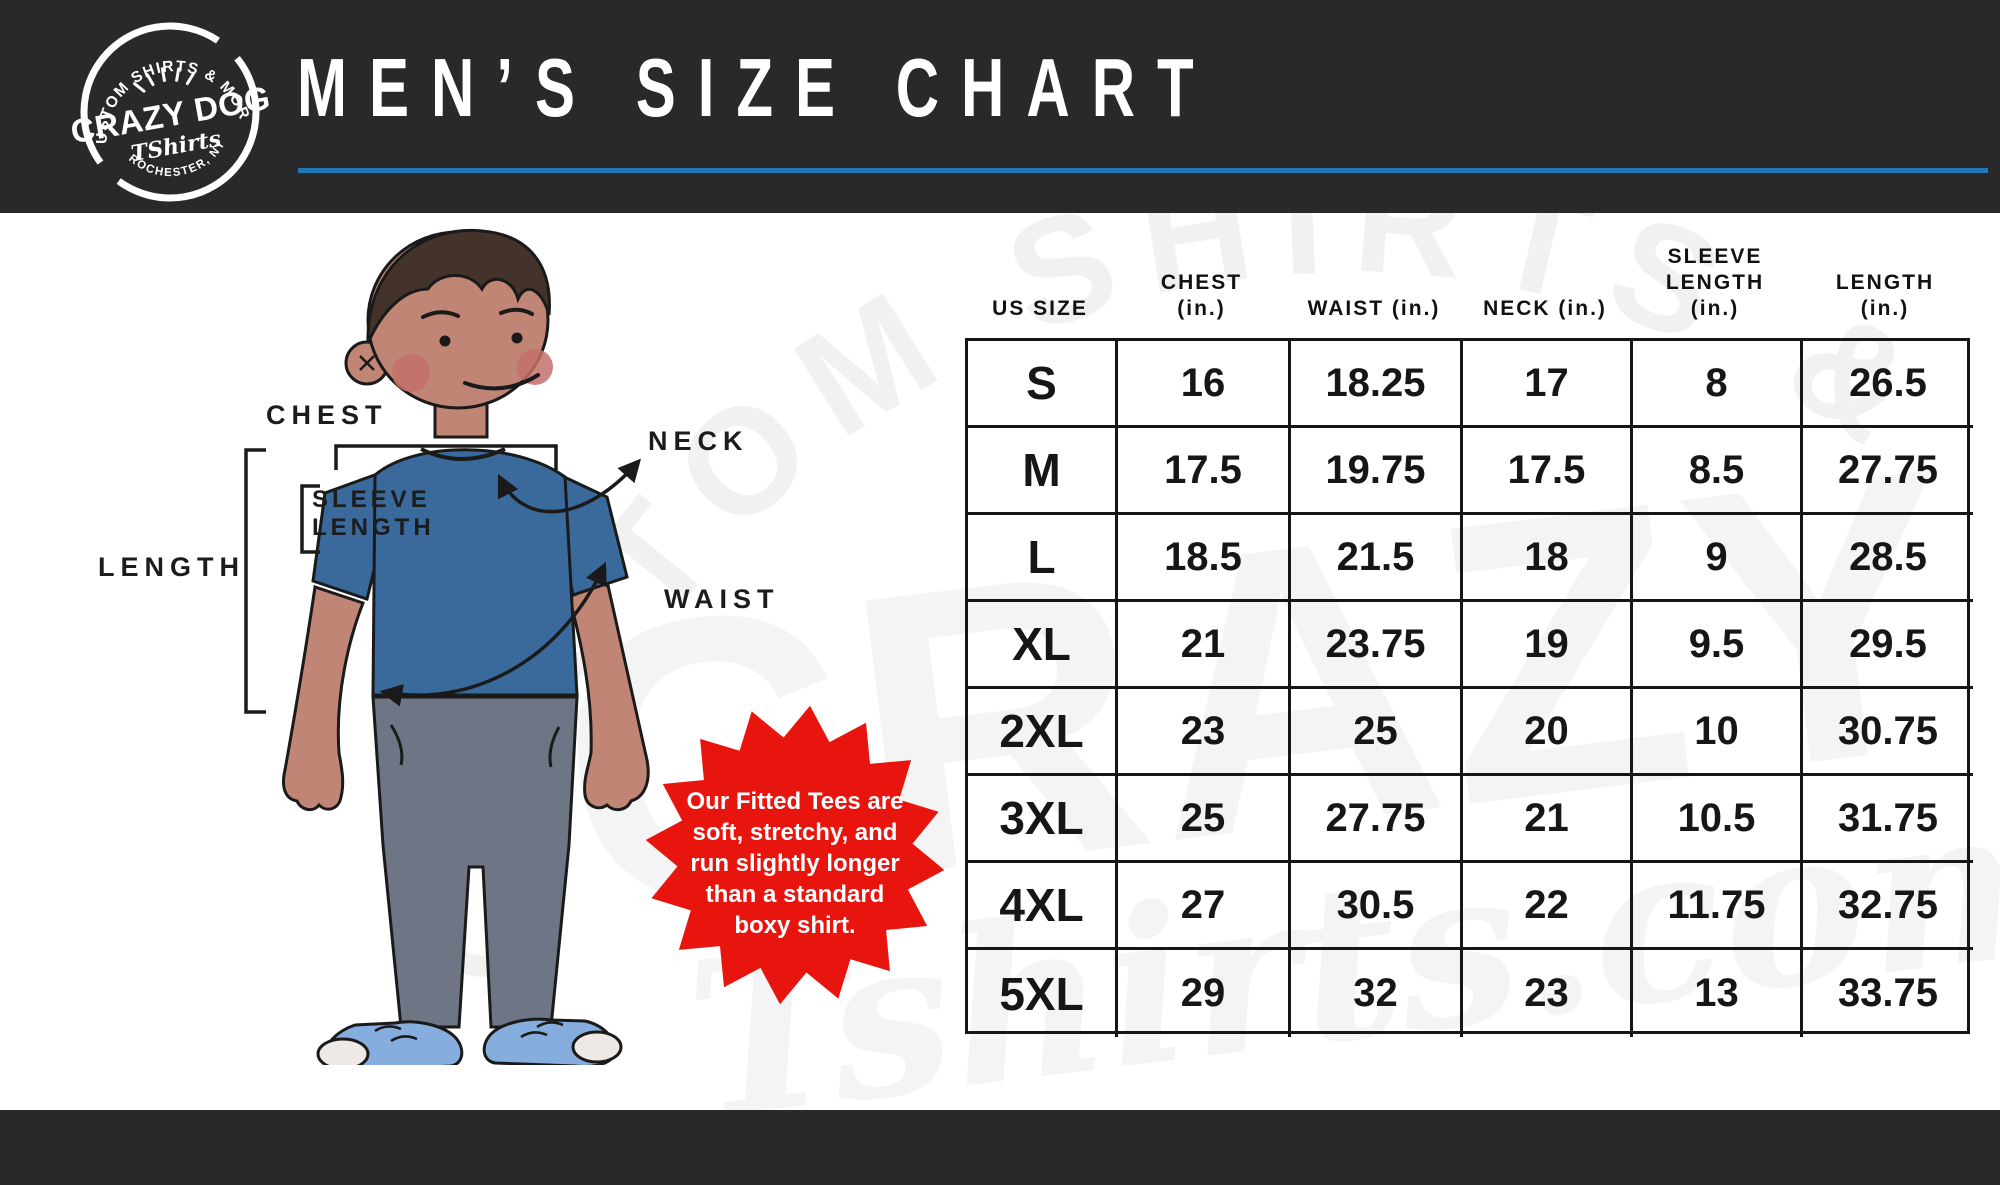 This screenshot has width=2000, height=1185. Describe the element at coordinates (1888, 993) in the screenshot. I see `table-cell: 33.75` at that location.